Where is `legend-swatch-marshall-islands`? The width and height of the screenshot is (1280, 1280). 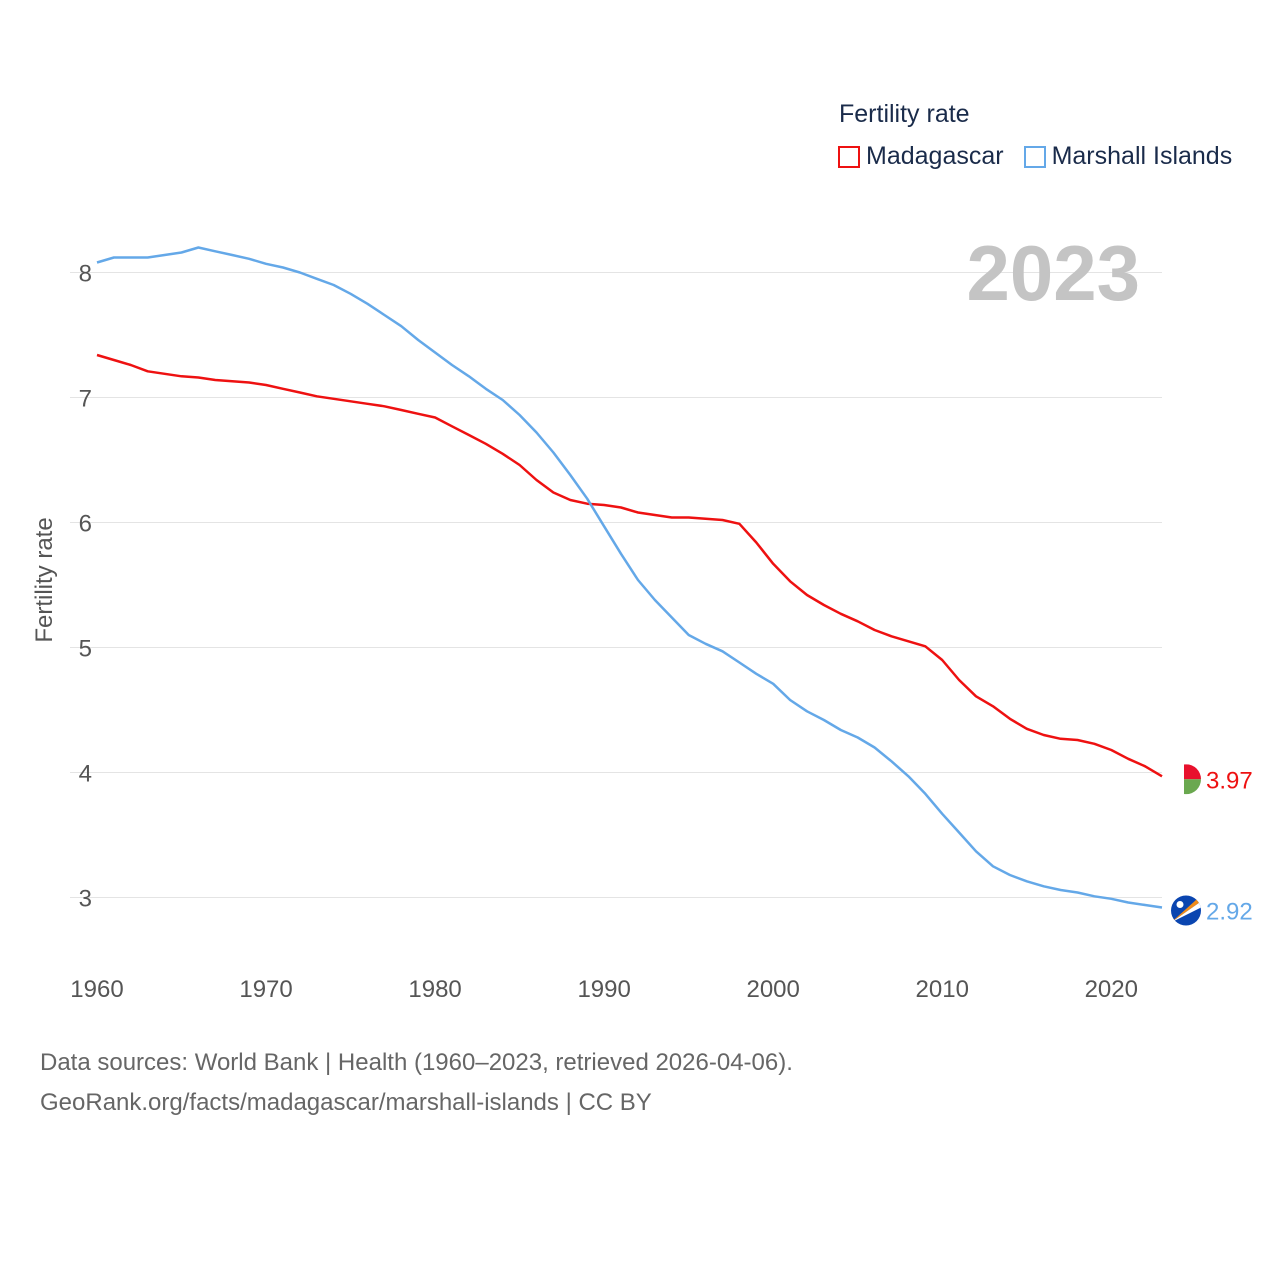 legend-swatch-marshall-islands is located at coordinates (1034, 156).